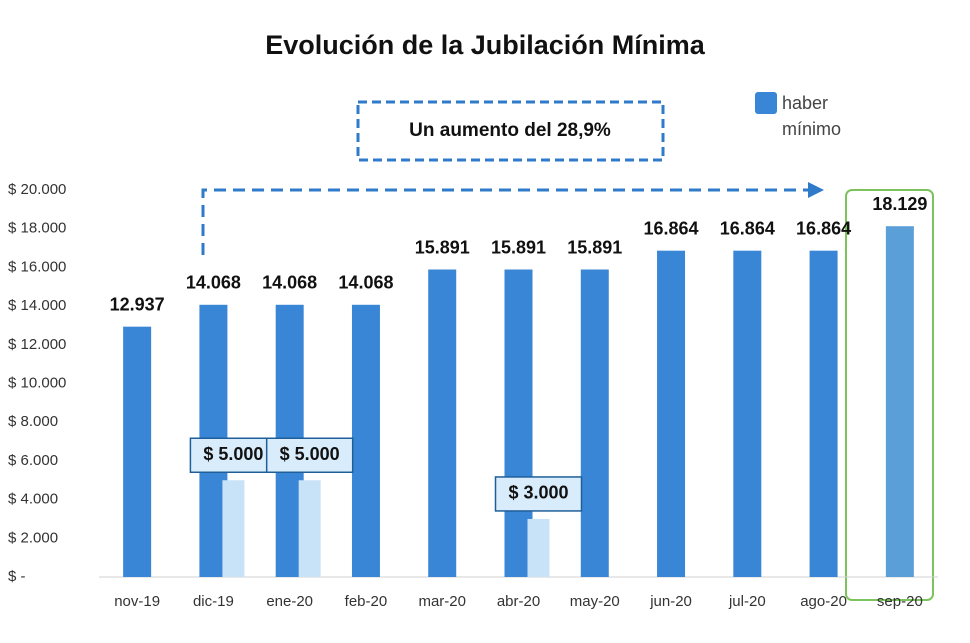  Describe the element at coordinates (823, 601) in the screenshot. I see `x-tick-label: ago-20` at that location.